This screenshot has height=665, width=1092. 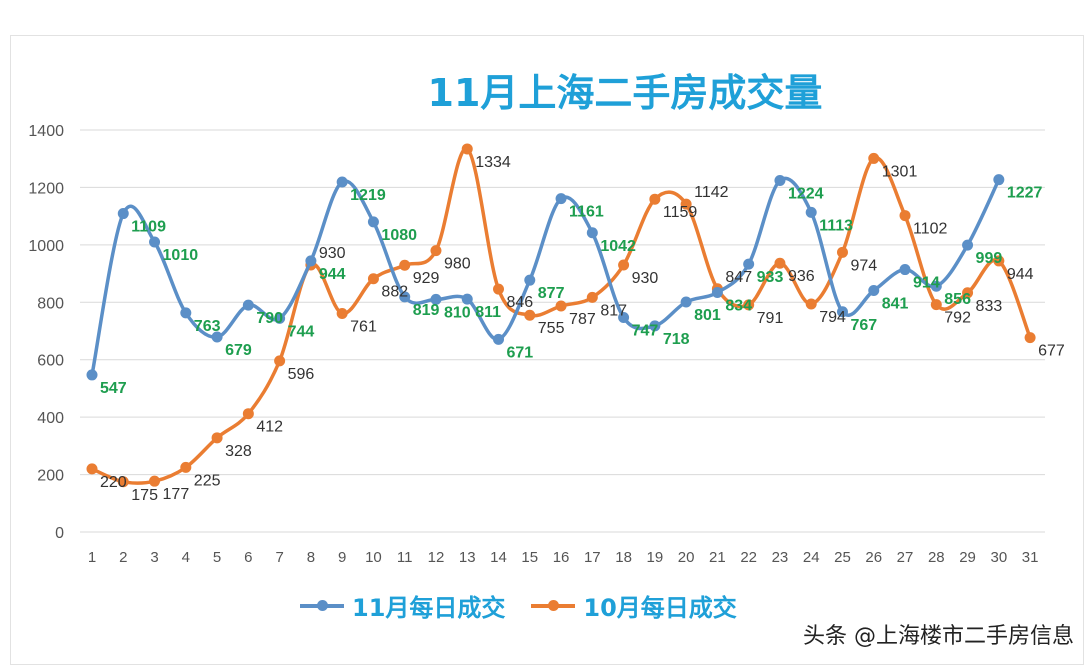 I want to click on legend-swatch-november, so click(x=322, y=605).